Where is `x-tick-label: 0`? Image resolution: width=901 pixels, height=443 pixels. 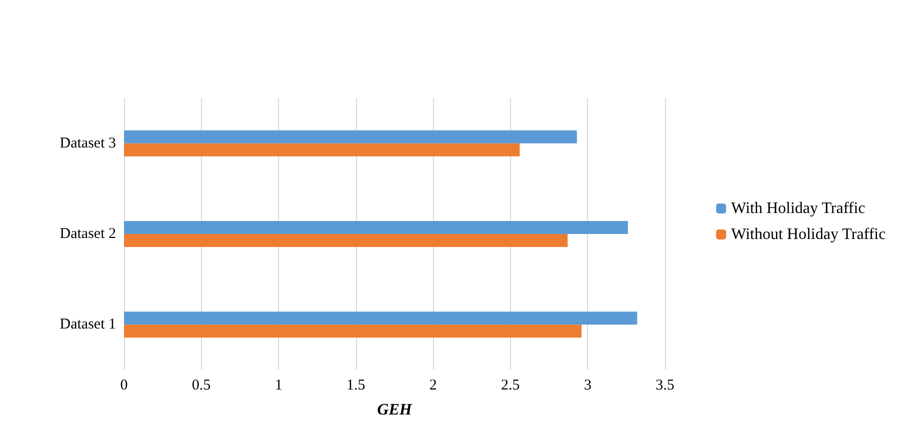 x-tick-label: 0 is located at coordinates (124, 386).